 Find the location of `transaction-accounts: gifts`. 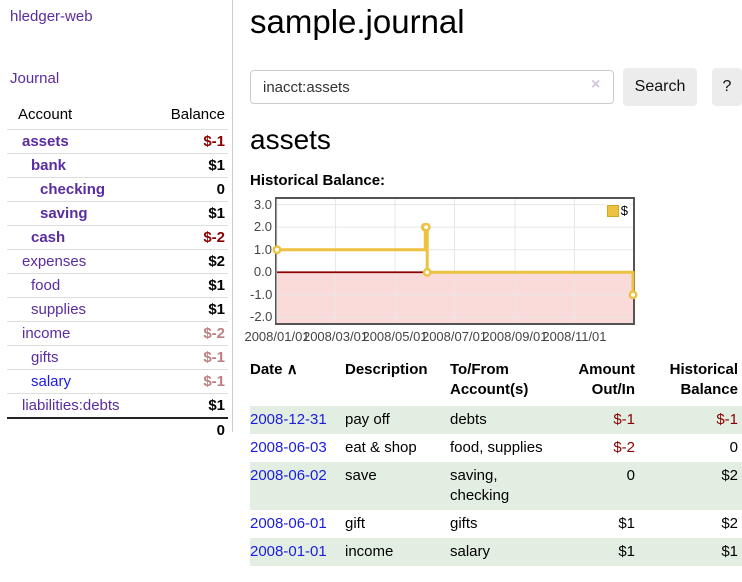

transaction-accounts: gifts is located at coordinates (464, 523).